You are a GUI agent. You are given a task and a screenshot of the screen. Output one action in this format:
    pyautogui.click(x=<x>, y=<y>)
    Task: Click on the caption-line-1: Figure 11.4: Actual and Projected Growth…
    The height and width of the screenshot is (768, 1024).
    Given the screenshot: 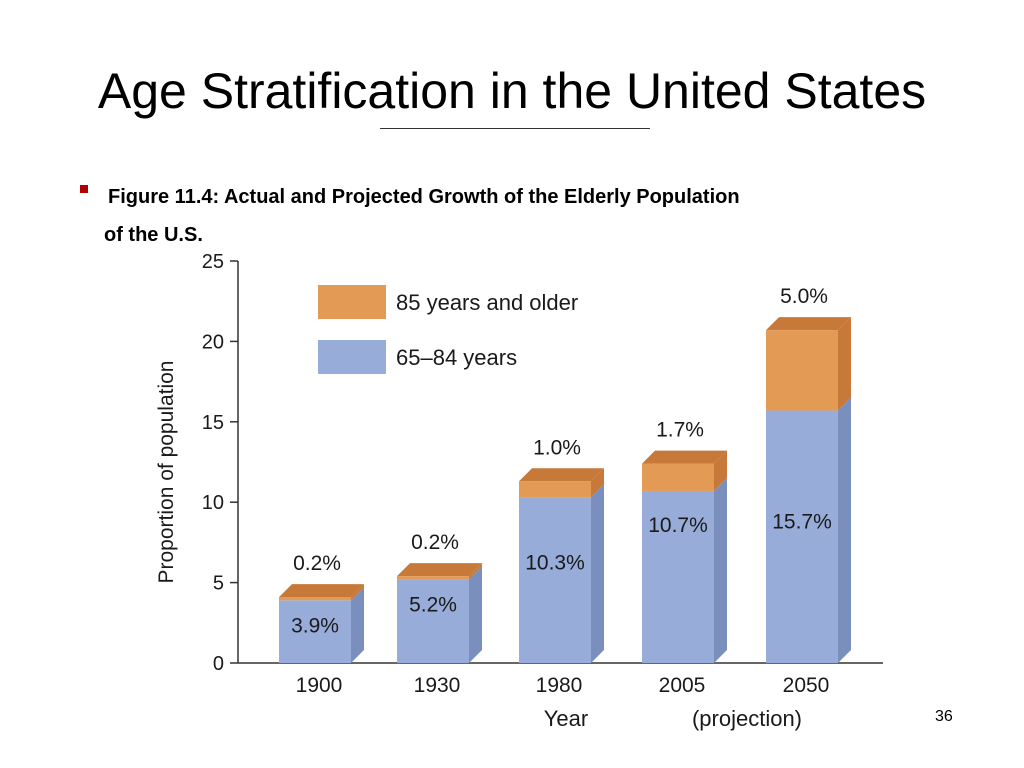 What is the action you would take?
    pyautogui.click(x=424, y=197)
    